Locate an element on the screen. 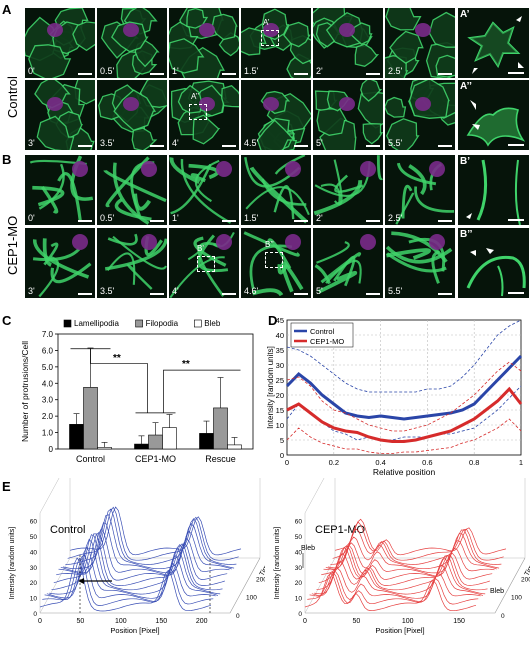  y-tick-label: 15 is located at coordinates (280, 410).